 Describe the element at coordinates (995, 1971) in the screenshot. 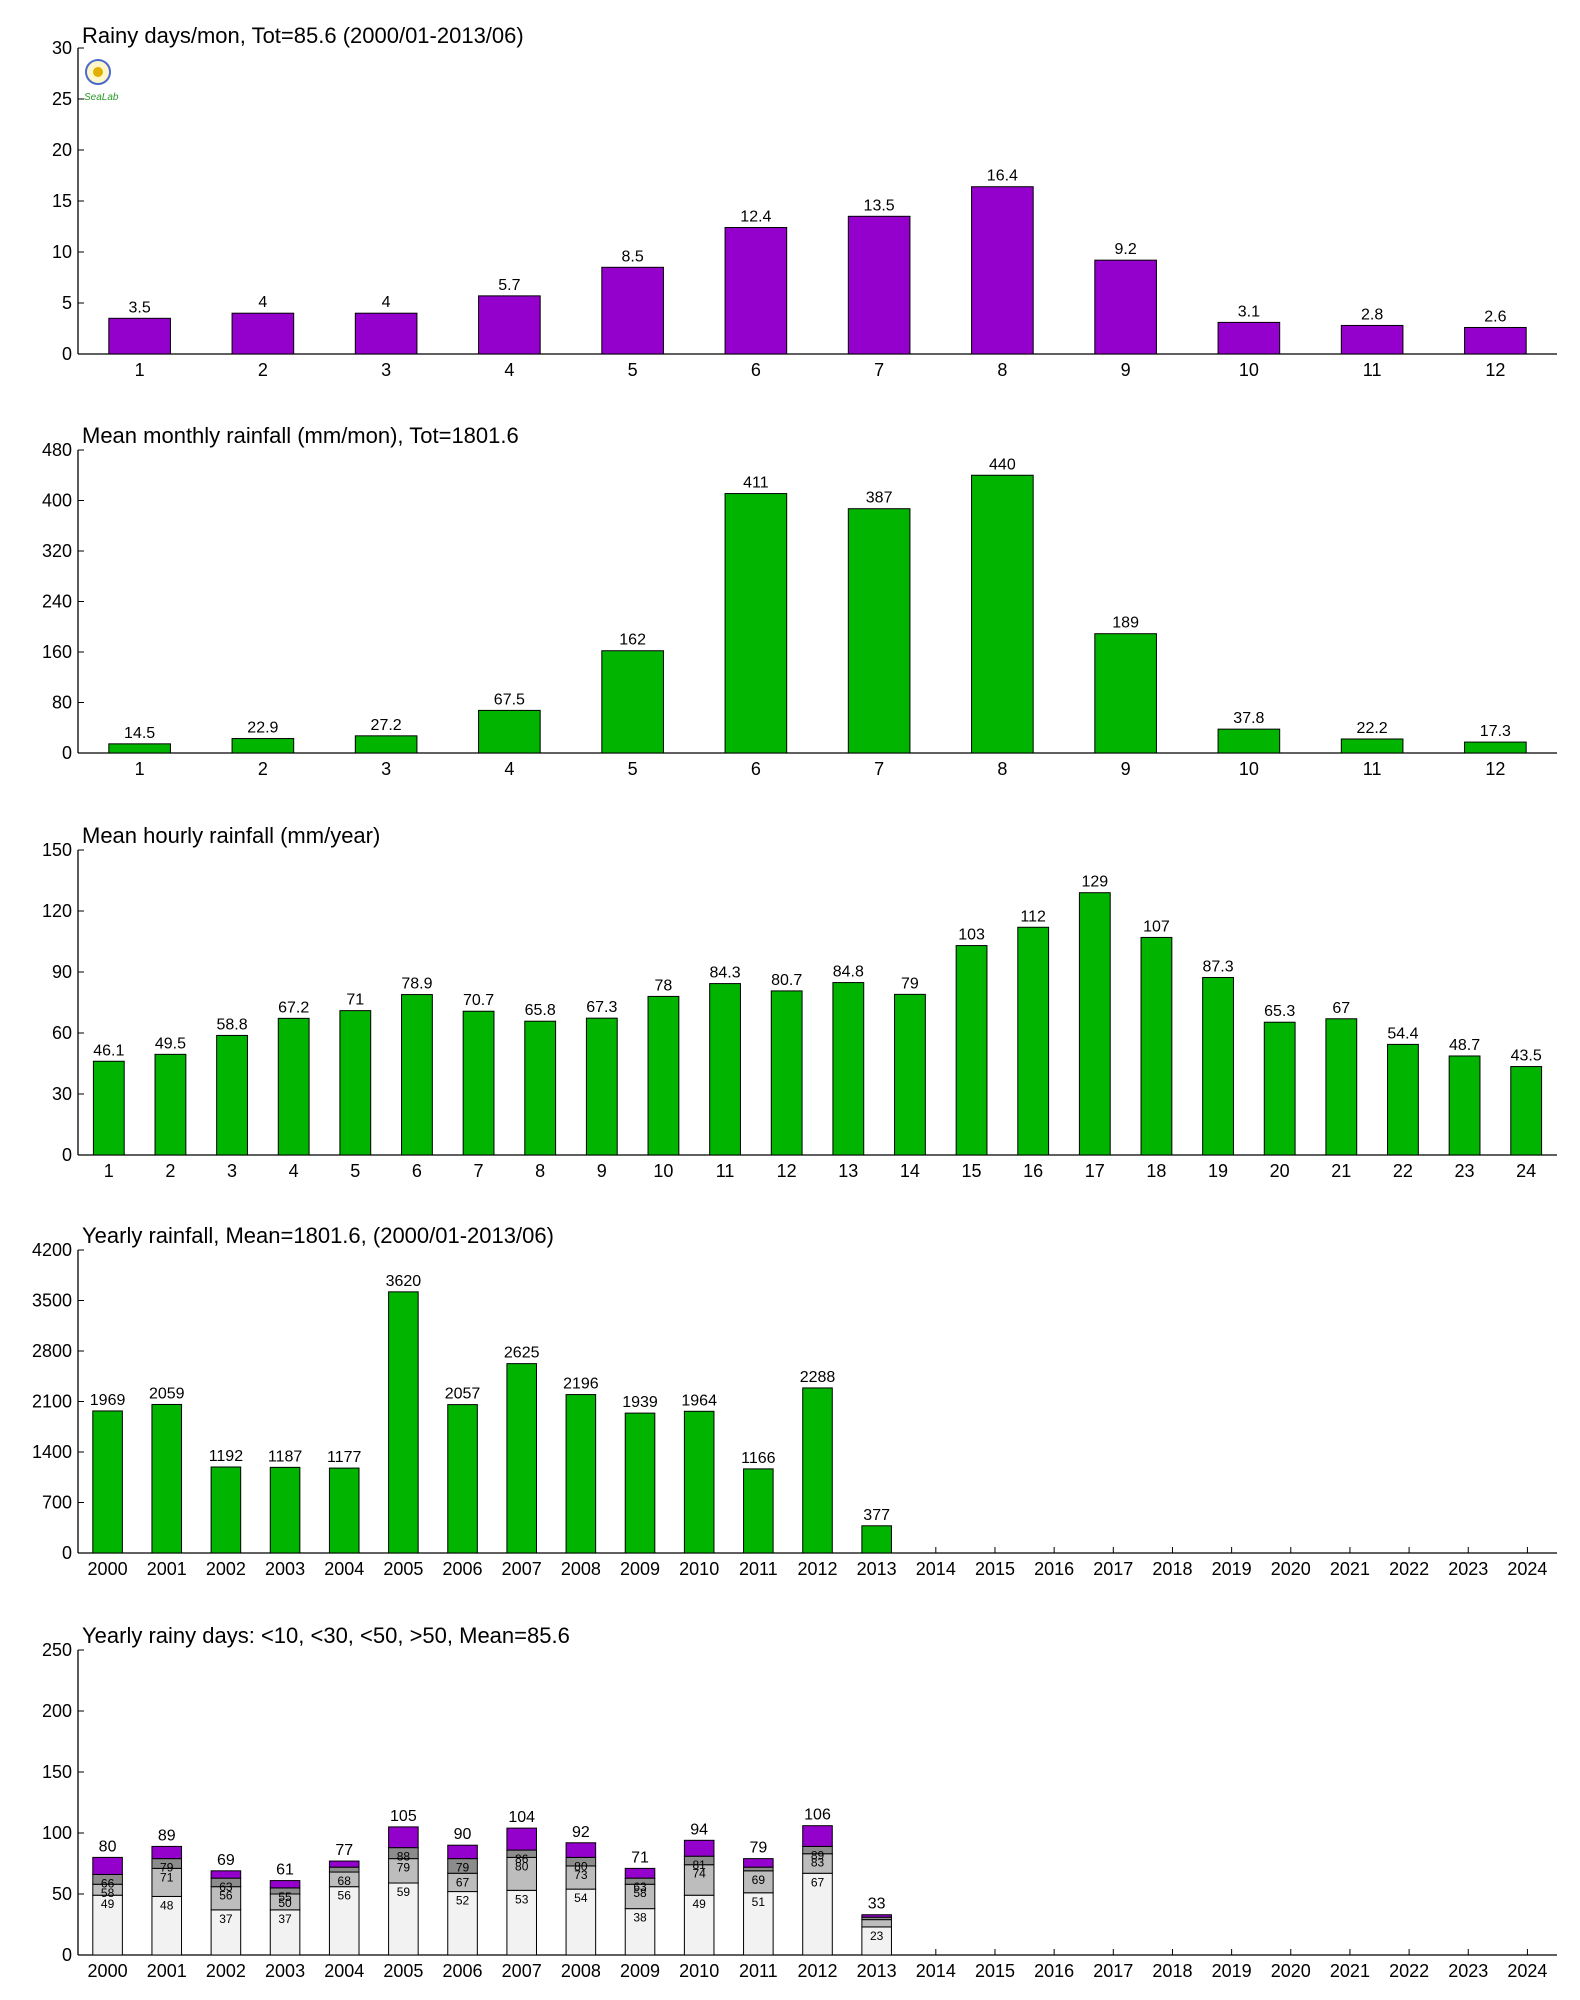

I see `x-tick-label: 2015` at that location.